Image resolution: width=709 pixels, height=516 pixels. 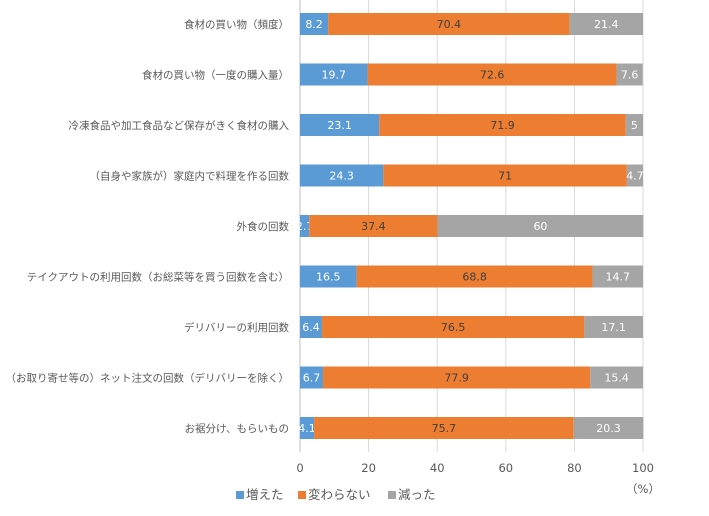 I want to click on data-label: 19.7, so click(x=334, y=75).